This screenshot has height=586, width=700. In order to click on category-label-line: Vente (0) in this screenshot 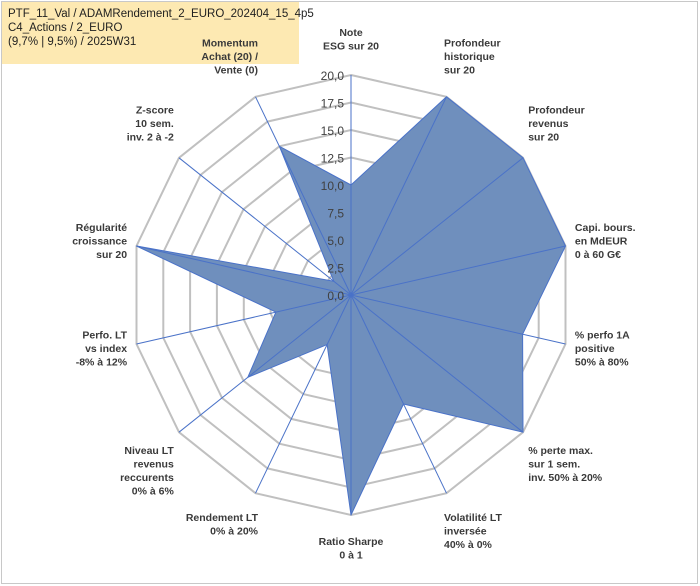, I will do `click(236, 71)`.